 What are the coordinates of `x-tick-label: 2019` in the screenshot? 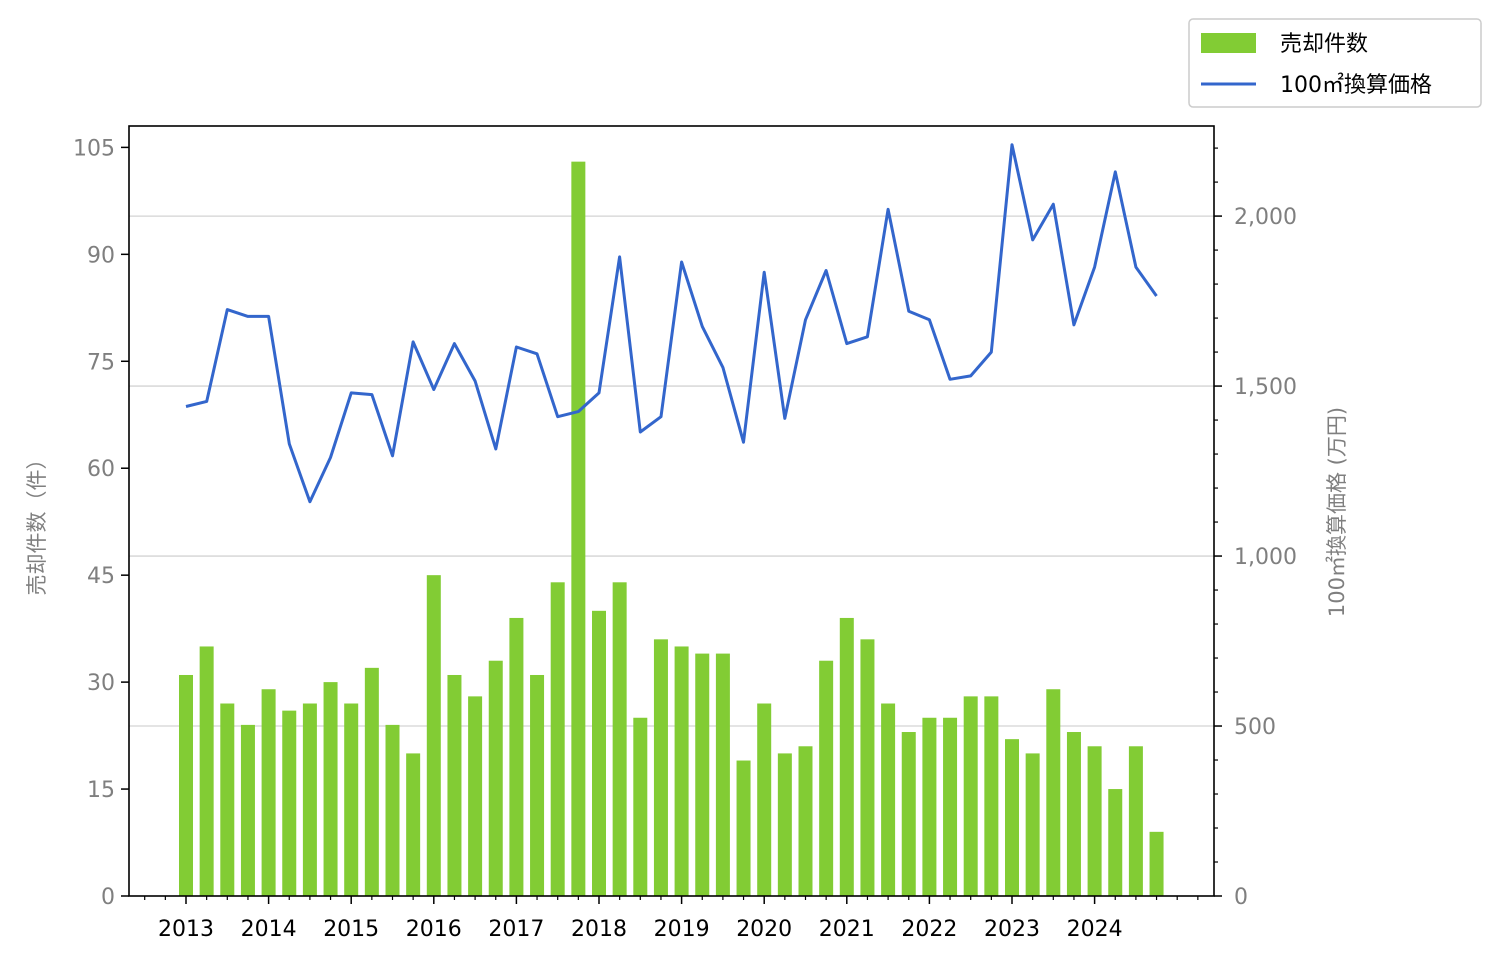 It's located at (682, 929).